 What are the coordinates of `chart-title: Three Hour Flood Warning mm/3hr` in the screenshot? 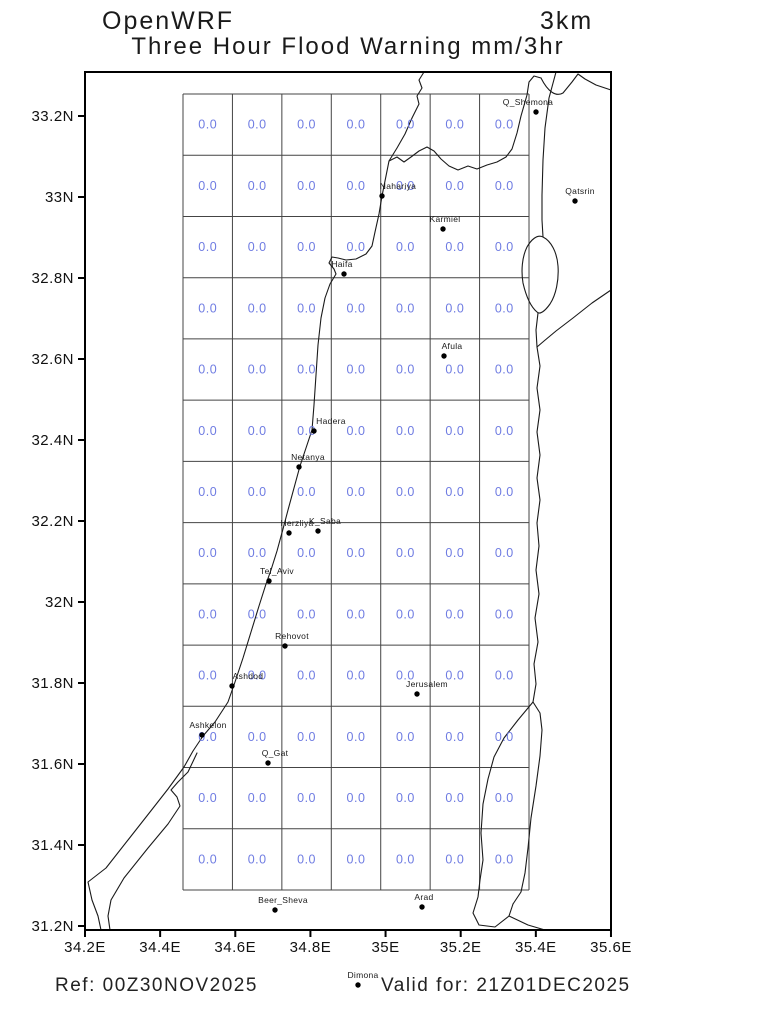 It's located at (348, 46).